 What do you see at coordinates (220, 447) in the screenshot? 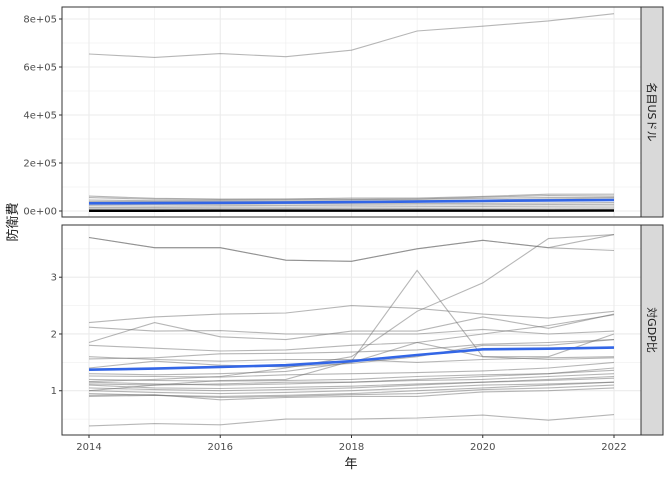
I see `x-tick-label: 2016` at bounding box center [220, 447].